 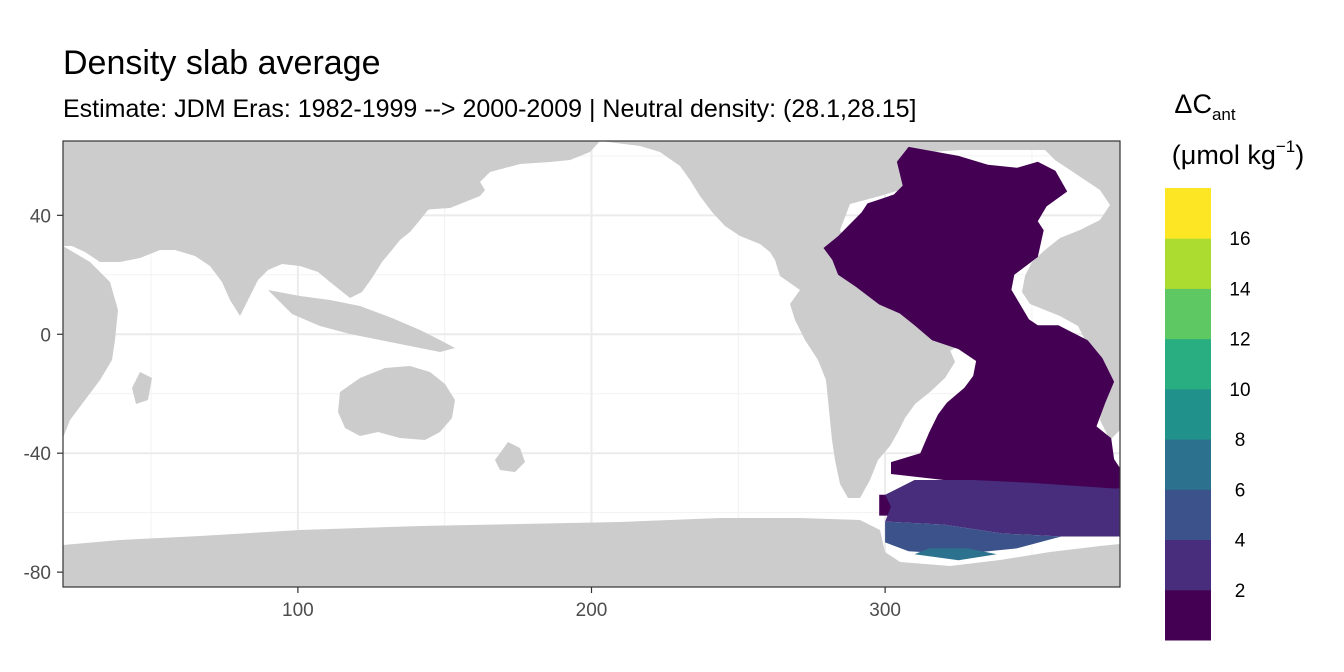 What do you see at coordinates (591, 552) in the screenshot?
I see `land-antarctica` at bounding box center [591, 552].